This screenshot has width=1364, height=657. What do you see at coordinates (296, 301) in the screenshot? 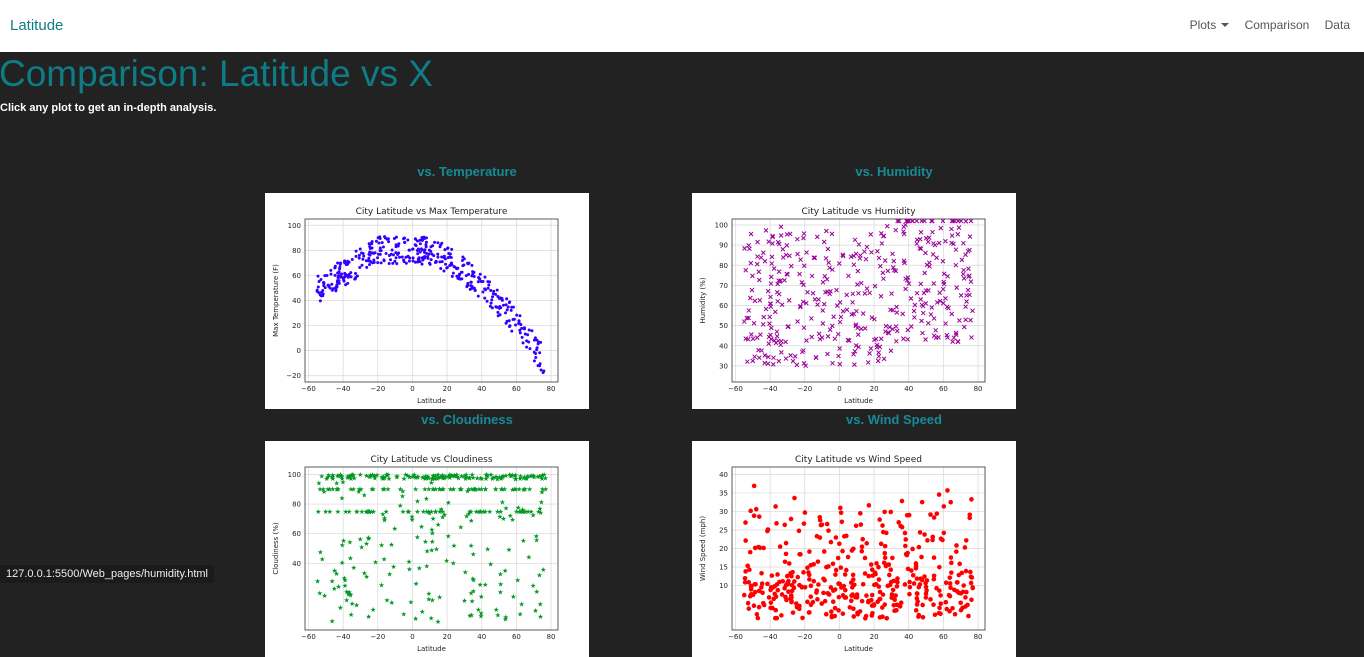
I see `y-tick-label: 40` at bounding box center [296, 301].